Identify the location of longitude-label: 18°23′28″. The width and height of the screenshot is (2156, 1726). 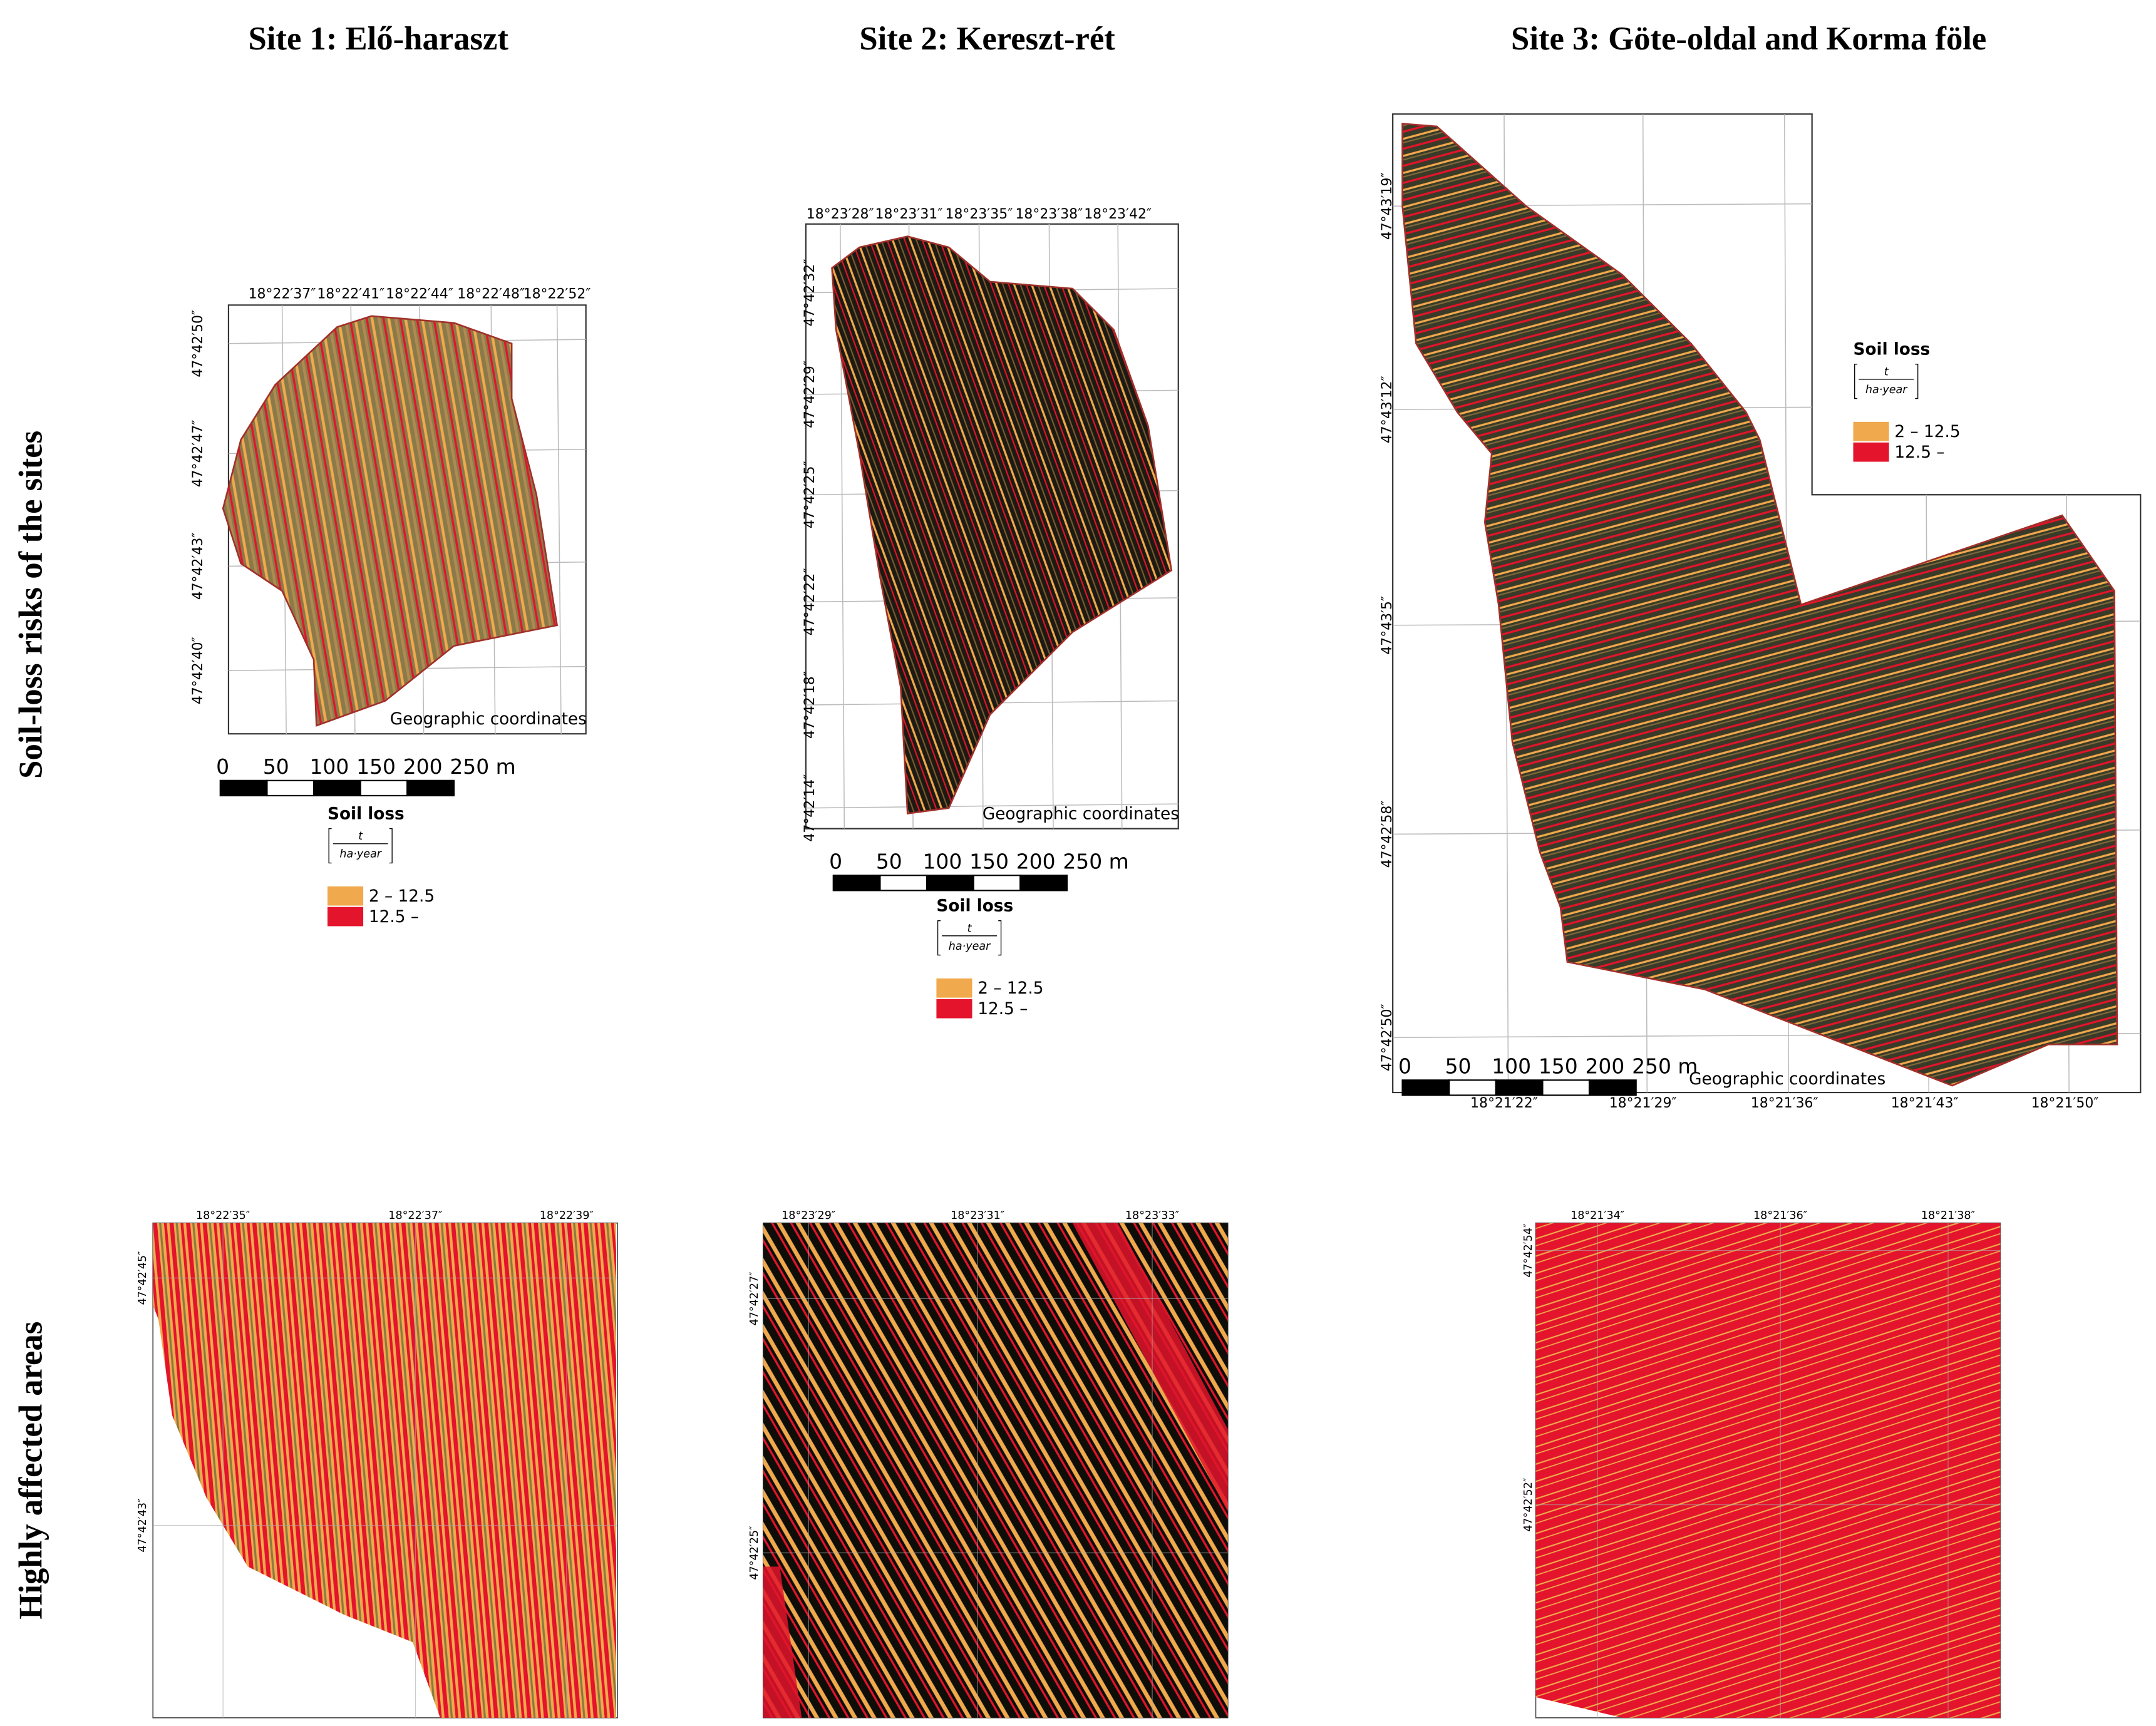
(840, 214).